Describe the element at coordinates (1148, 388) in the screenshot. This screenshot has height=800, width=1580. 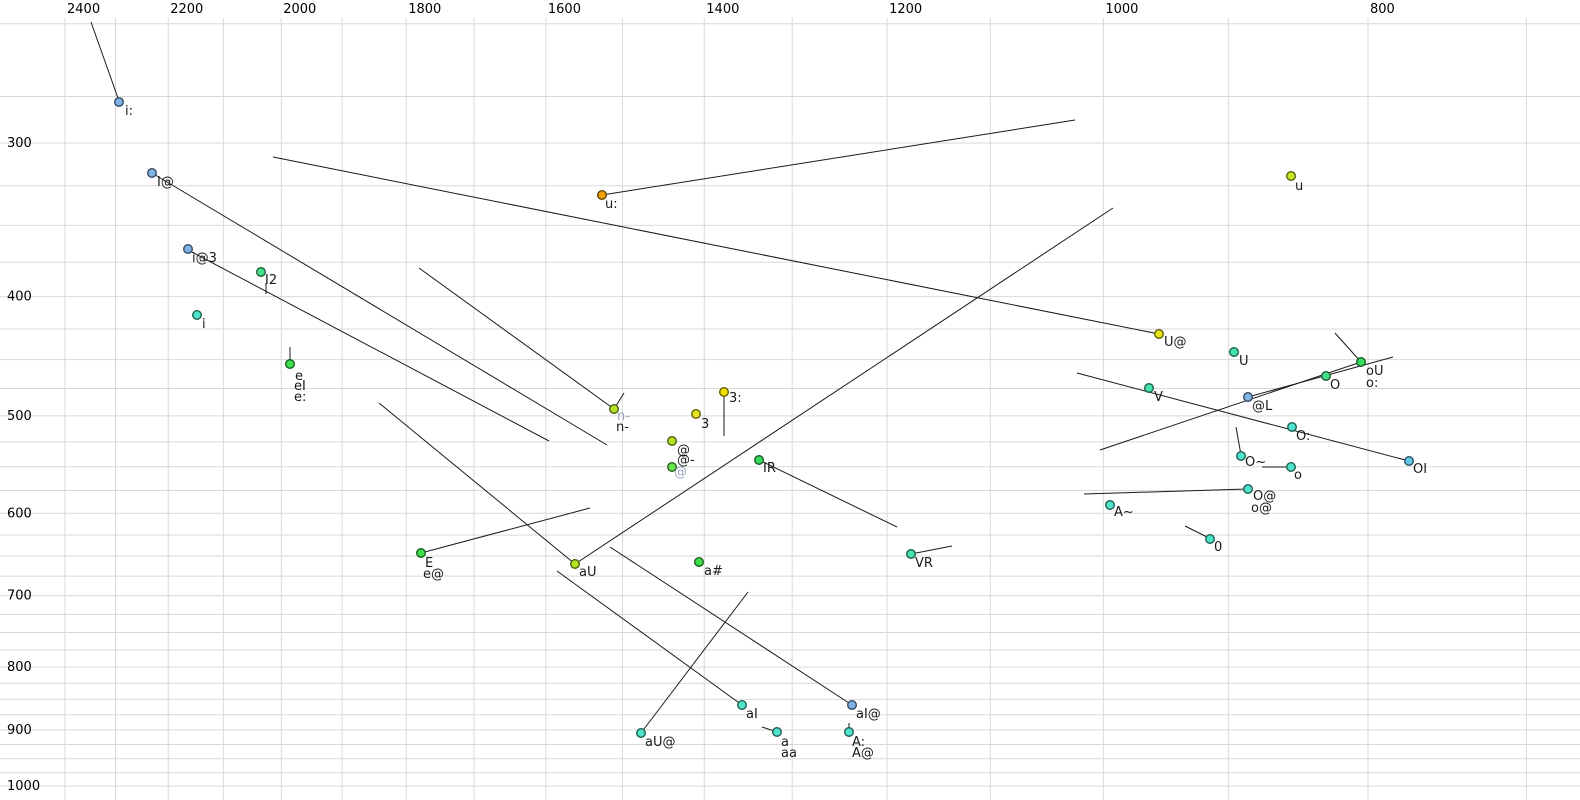
I see `data-point-V` at that location.